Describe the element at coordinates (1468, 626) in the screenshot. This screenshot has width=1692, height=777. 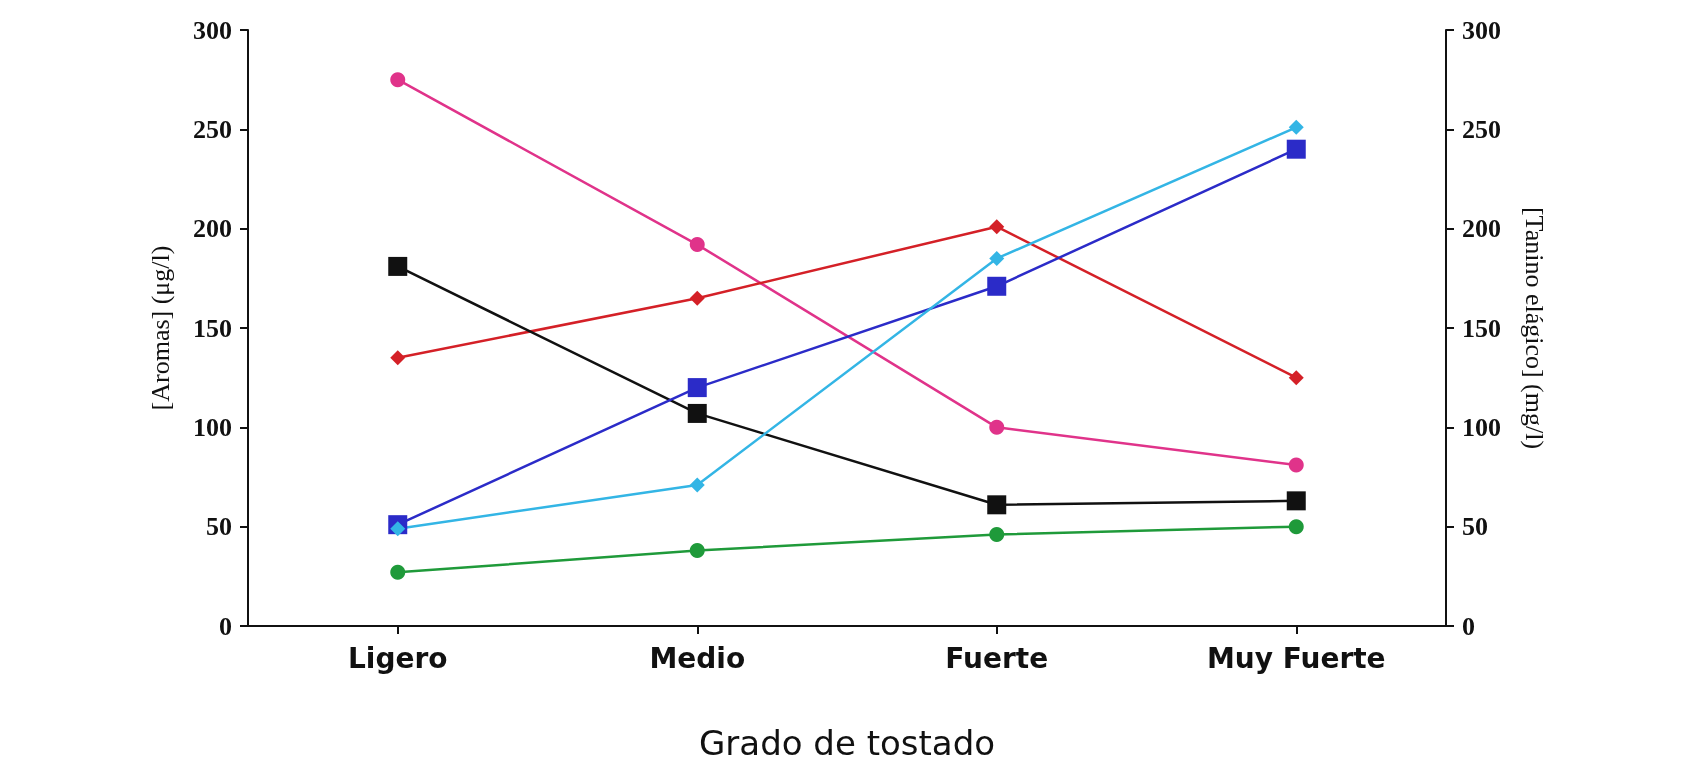
I see `y2-tick-label: 0` at that location.